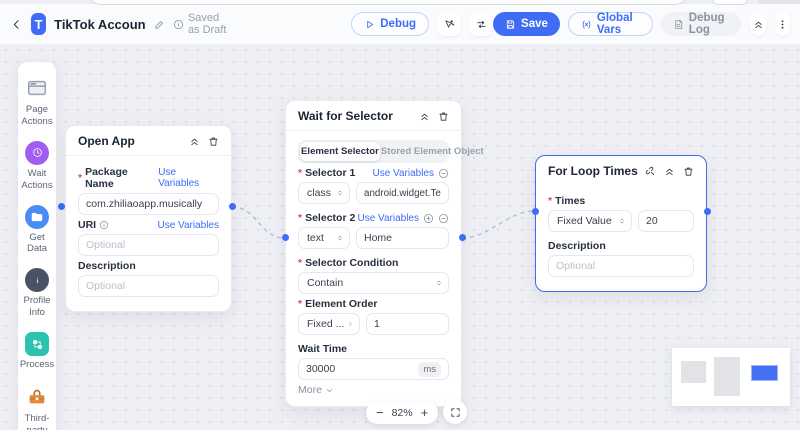 This screenshot has height=430, width=800. I want to click on auto-layout-button, so click(449, 24).